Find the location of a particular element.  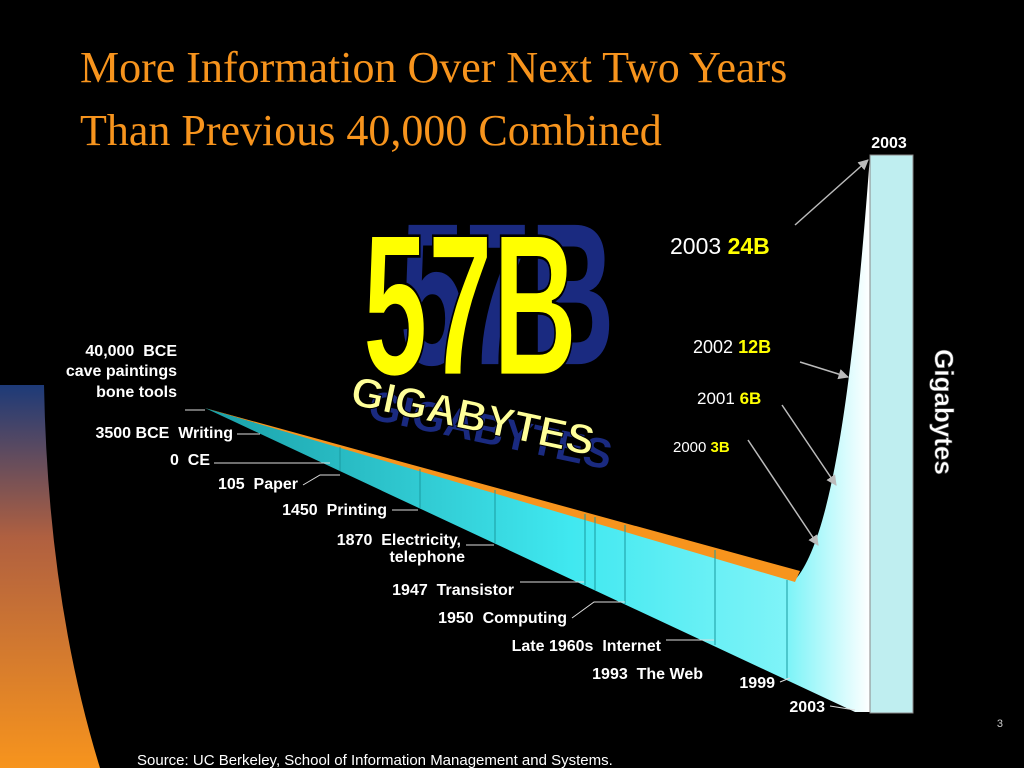

growth-amount: 12B is located at coordinates (754, 347).